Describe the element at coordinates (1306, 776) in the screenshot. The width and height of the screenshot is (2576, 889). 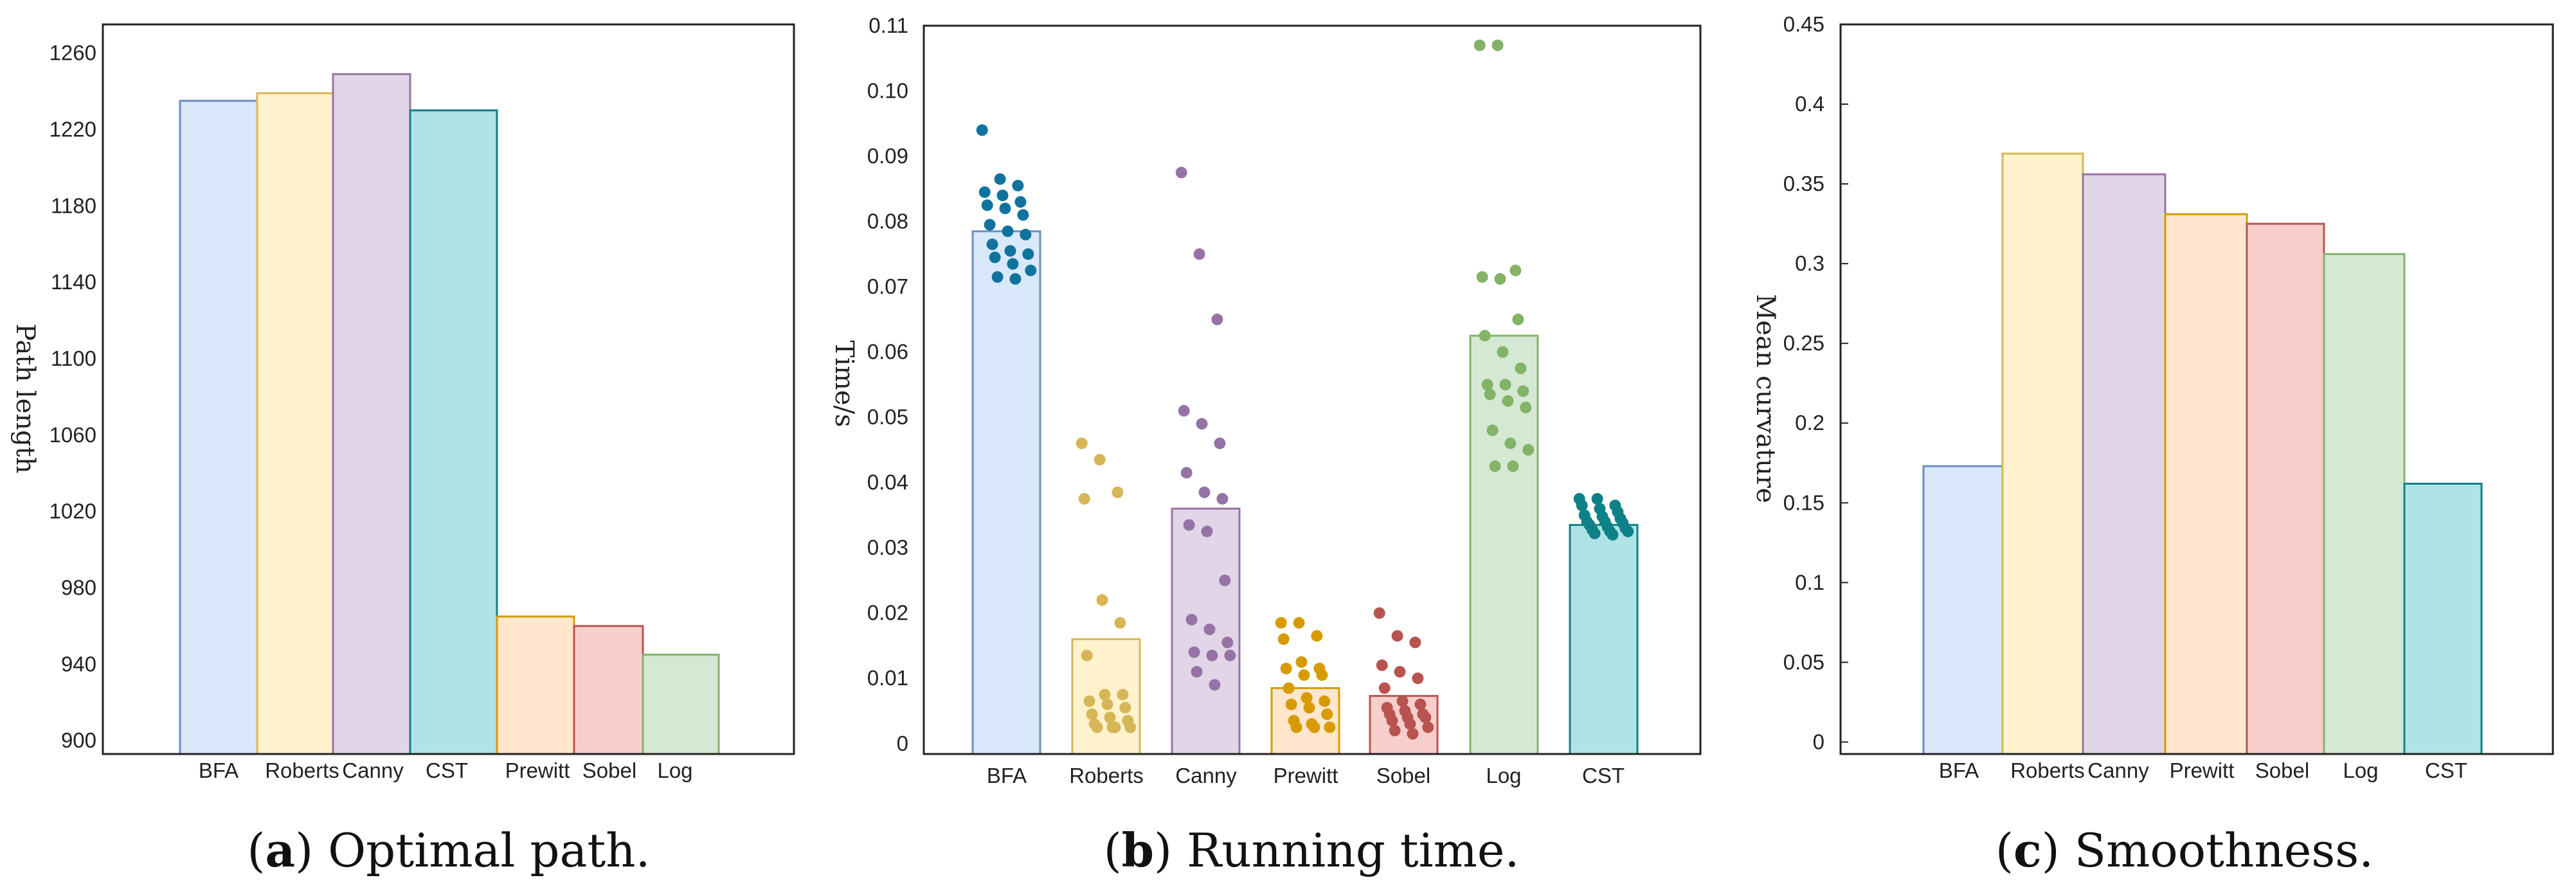
I see `x-tick-label-prewitt: Prewitt` at that location.